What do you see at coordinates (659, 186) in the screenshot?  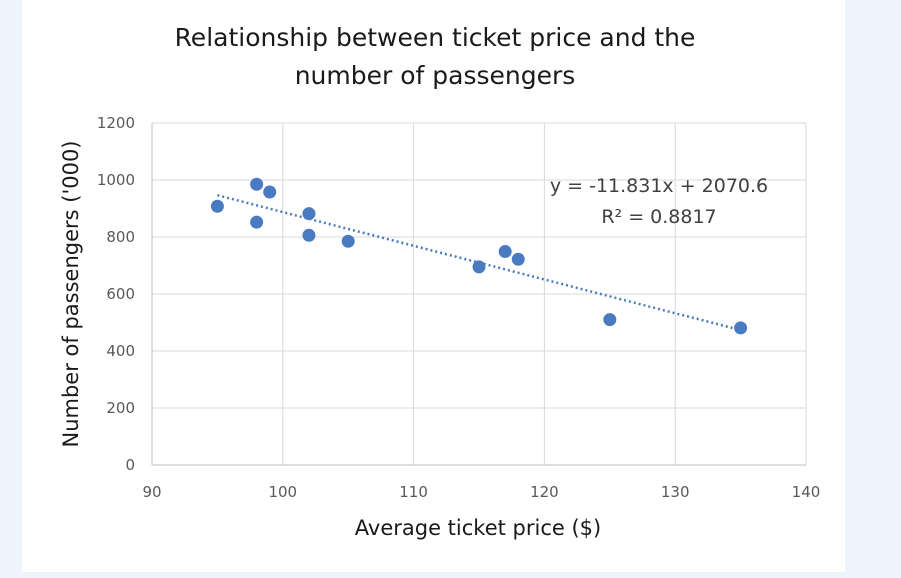 I see `trendline-equation: y = -11.831x + 2070.6` at bounding box center [659, 186].